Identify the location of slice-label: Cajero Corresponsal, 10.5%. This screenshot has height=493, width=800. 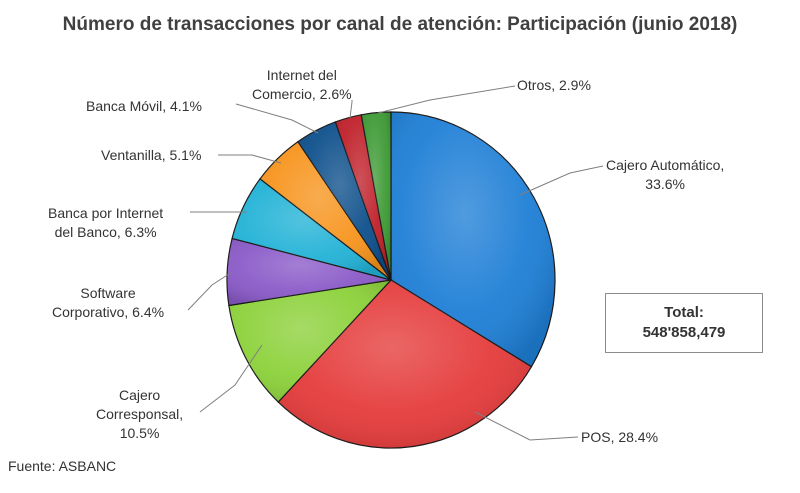
(139, 414).